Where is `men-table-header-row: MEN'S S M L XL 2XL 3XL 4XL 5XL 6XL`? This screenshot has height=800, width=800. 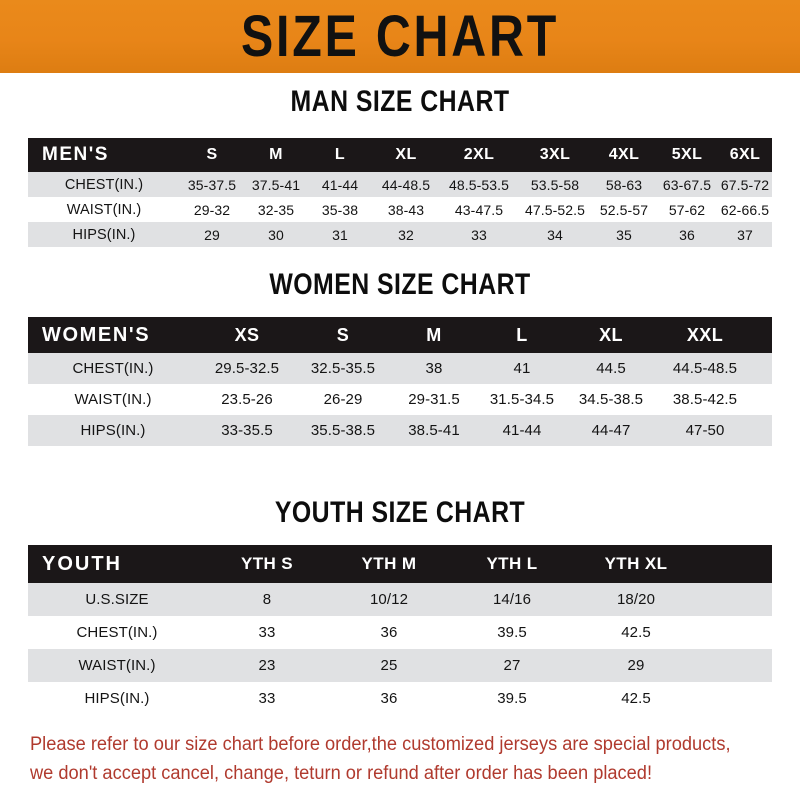 men-table-header-row: MEN'S S M L XL 2XL 3XL 4XL 5XL 6XL is located at coordinates (400, 155).